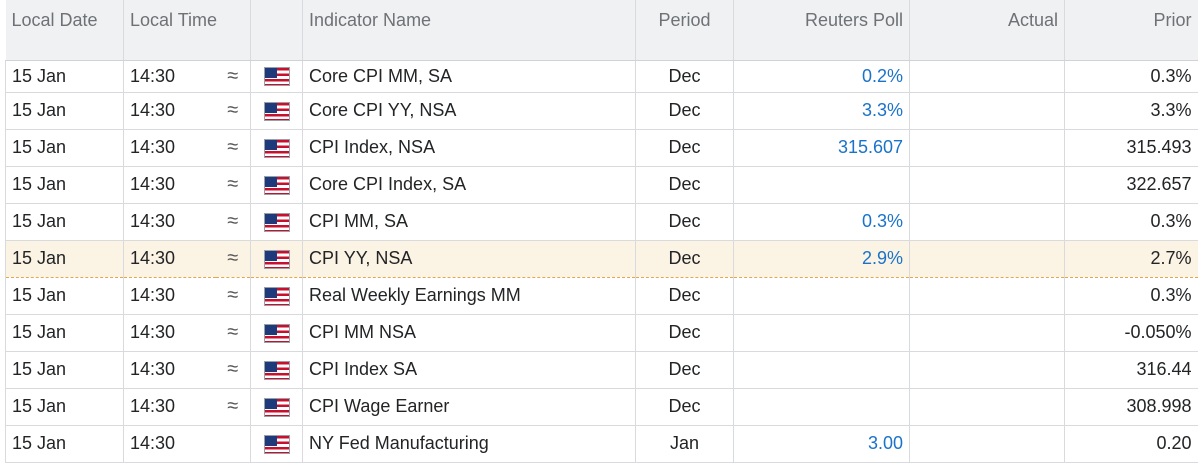 The image size is (1200, 465). I want to click on row-indicator-name: CPI YY, NSA, so click(469, 258).